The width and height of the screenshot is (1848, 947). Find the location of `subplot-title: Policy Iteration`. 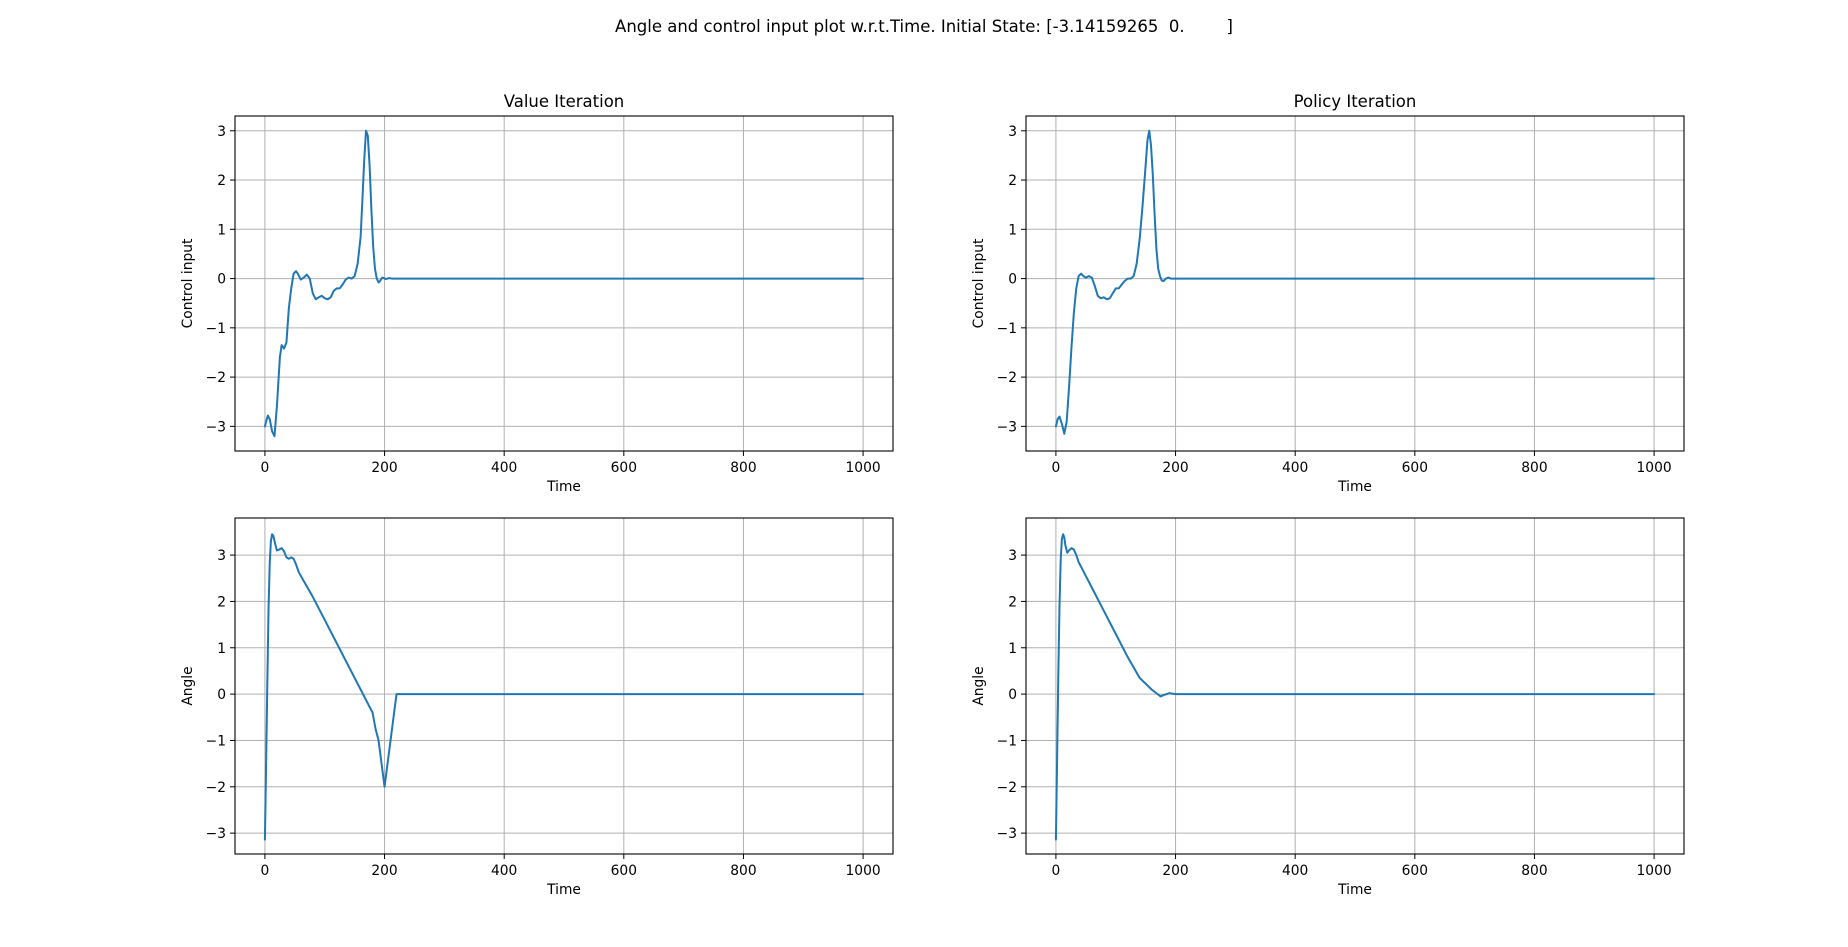

subplot-title: Policy Iteration is located at coordinates (1355, 101).